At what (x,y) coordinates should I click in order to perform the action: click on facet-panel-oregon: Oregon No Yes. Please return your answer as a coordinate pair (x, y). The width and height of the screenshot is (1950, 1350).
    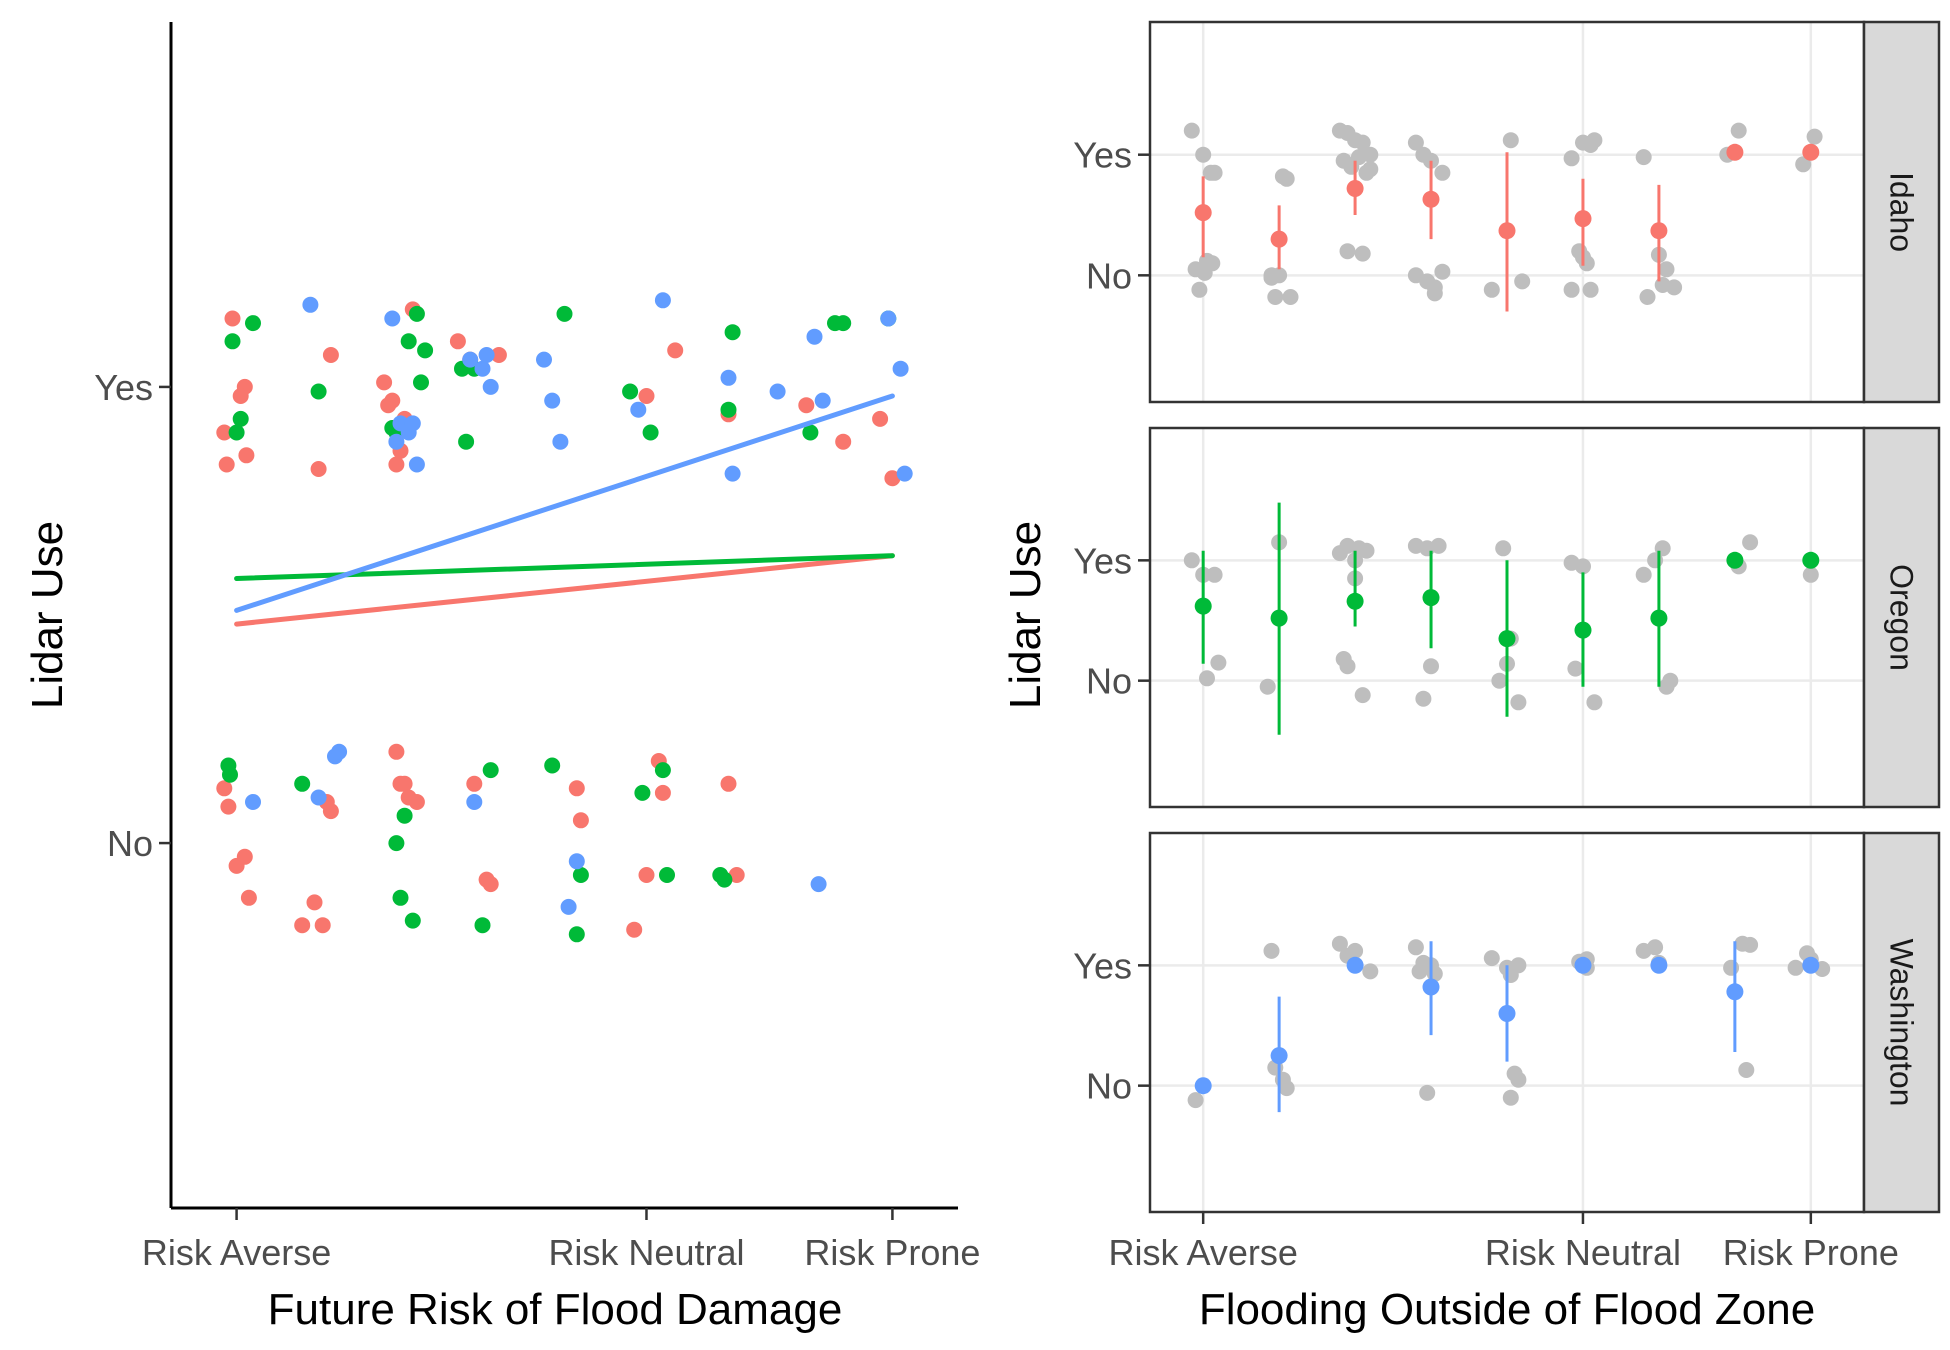
    Looking at the image, I should click on (1507, 617).